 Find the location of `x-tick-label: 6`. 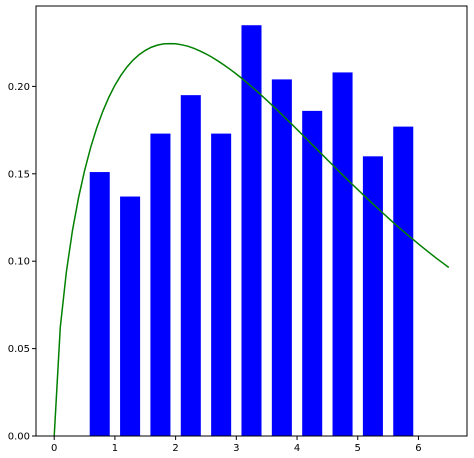

x-tick-label: 6 is located at coordinates (418, 448).